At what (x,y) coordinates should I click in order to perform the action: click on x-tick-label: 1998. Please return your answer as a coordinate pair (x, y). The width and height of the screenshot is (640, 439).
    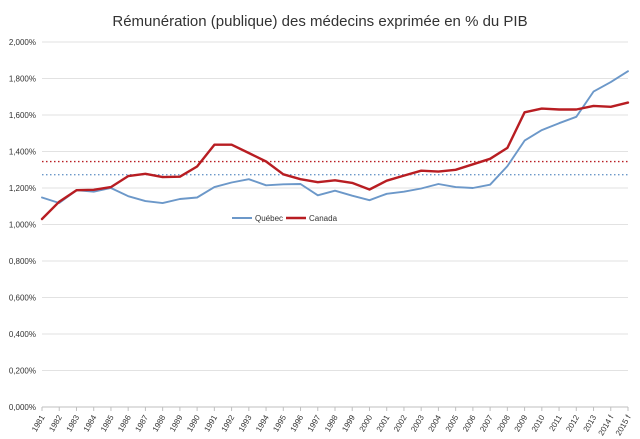
    Looking at the image, I should click on (331, 423).